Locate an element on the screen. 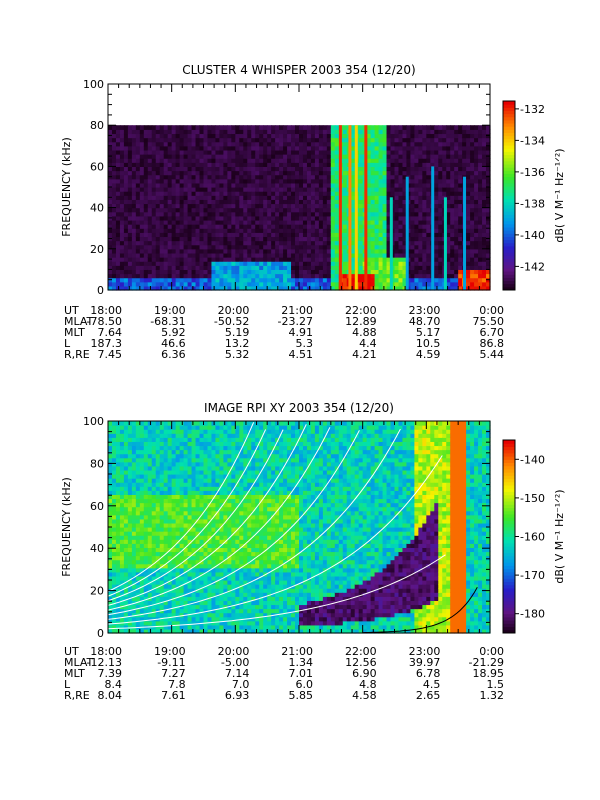  ephemeris-value: 6.36 is located at coordinates (173, 354).